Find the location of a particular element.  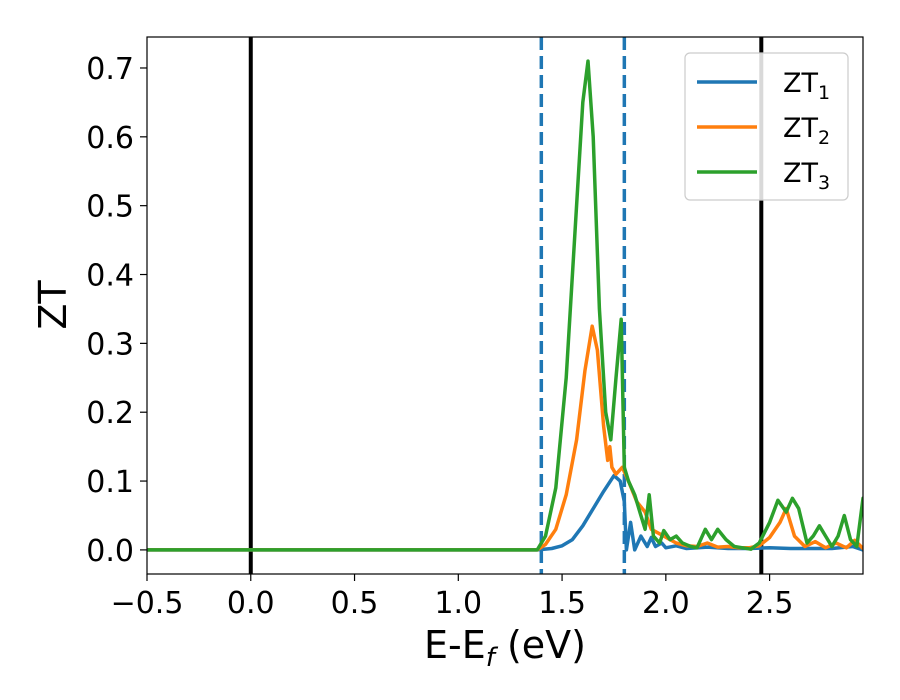

y-tick-label: 0.7 is located at coordinates (110, 69).